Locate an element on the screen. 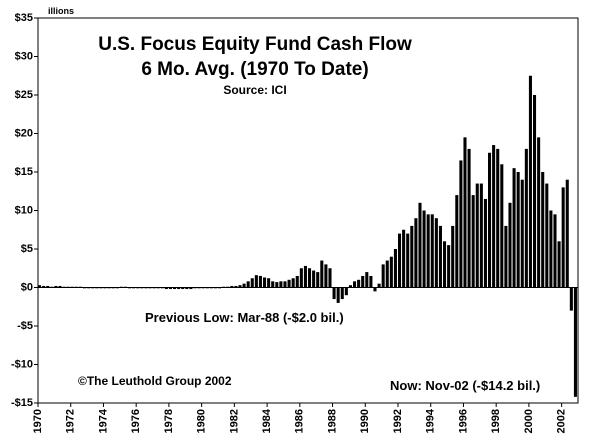 This screenshot has height=444, width=592. x-tick-label: 1990 is located at coordinates (365, 421).